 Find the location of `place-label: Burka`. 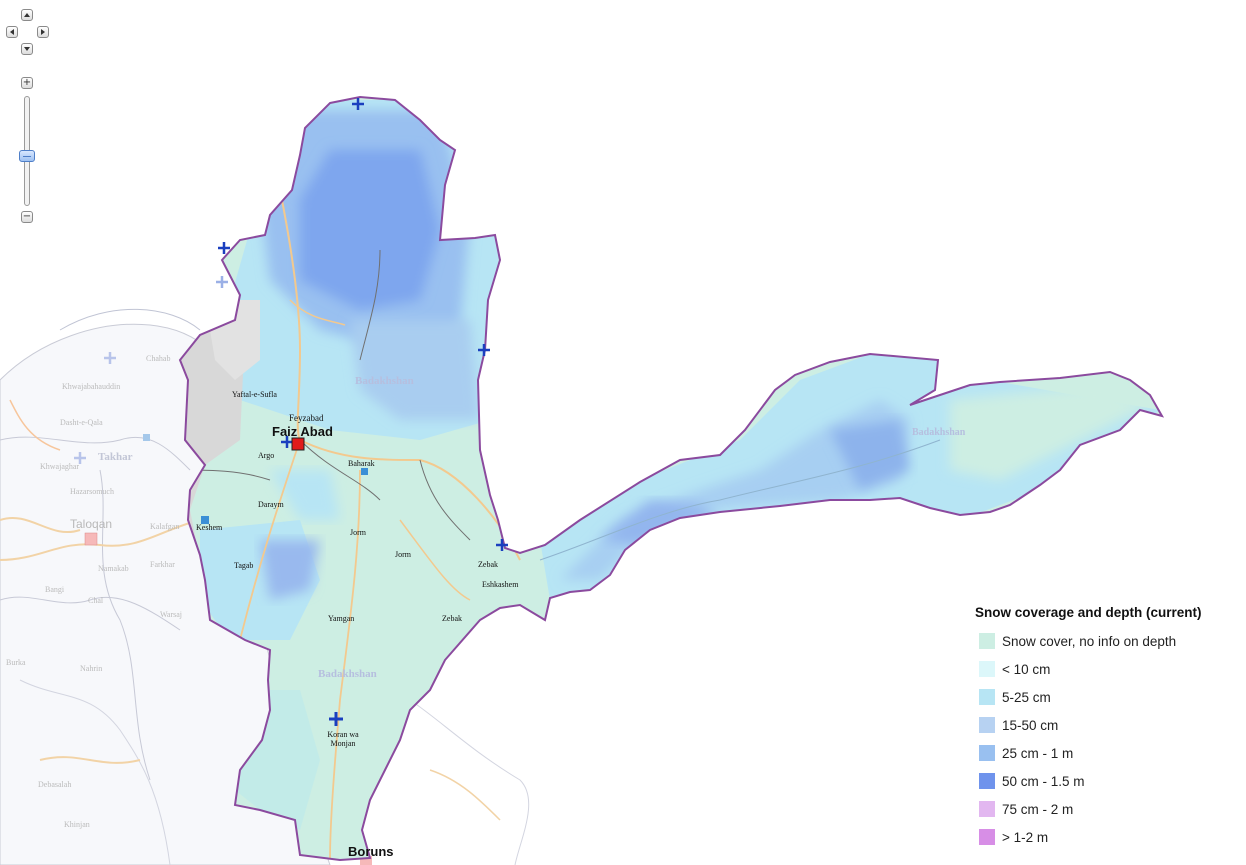

place-label: Burka is located at coordinates (16, 662).